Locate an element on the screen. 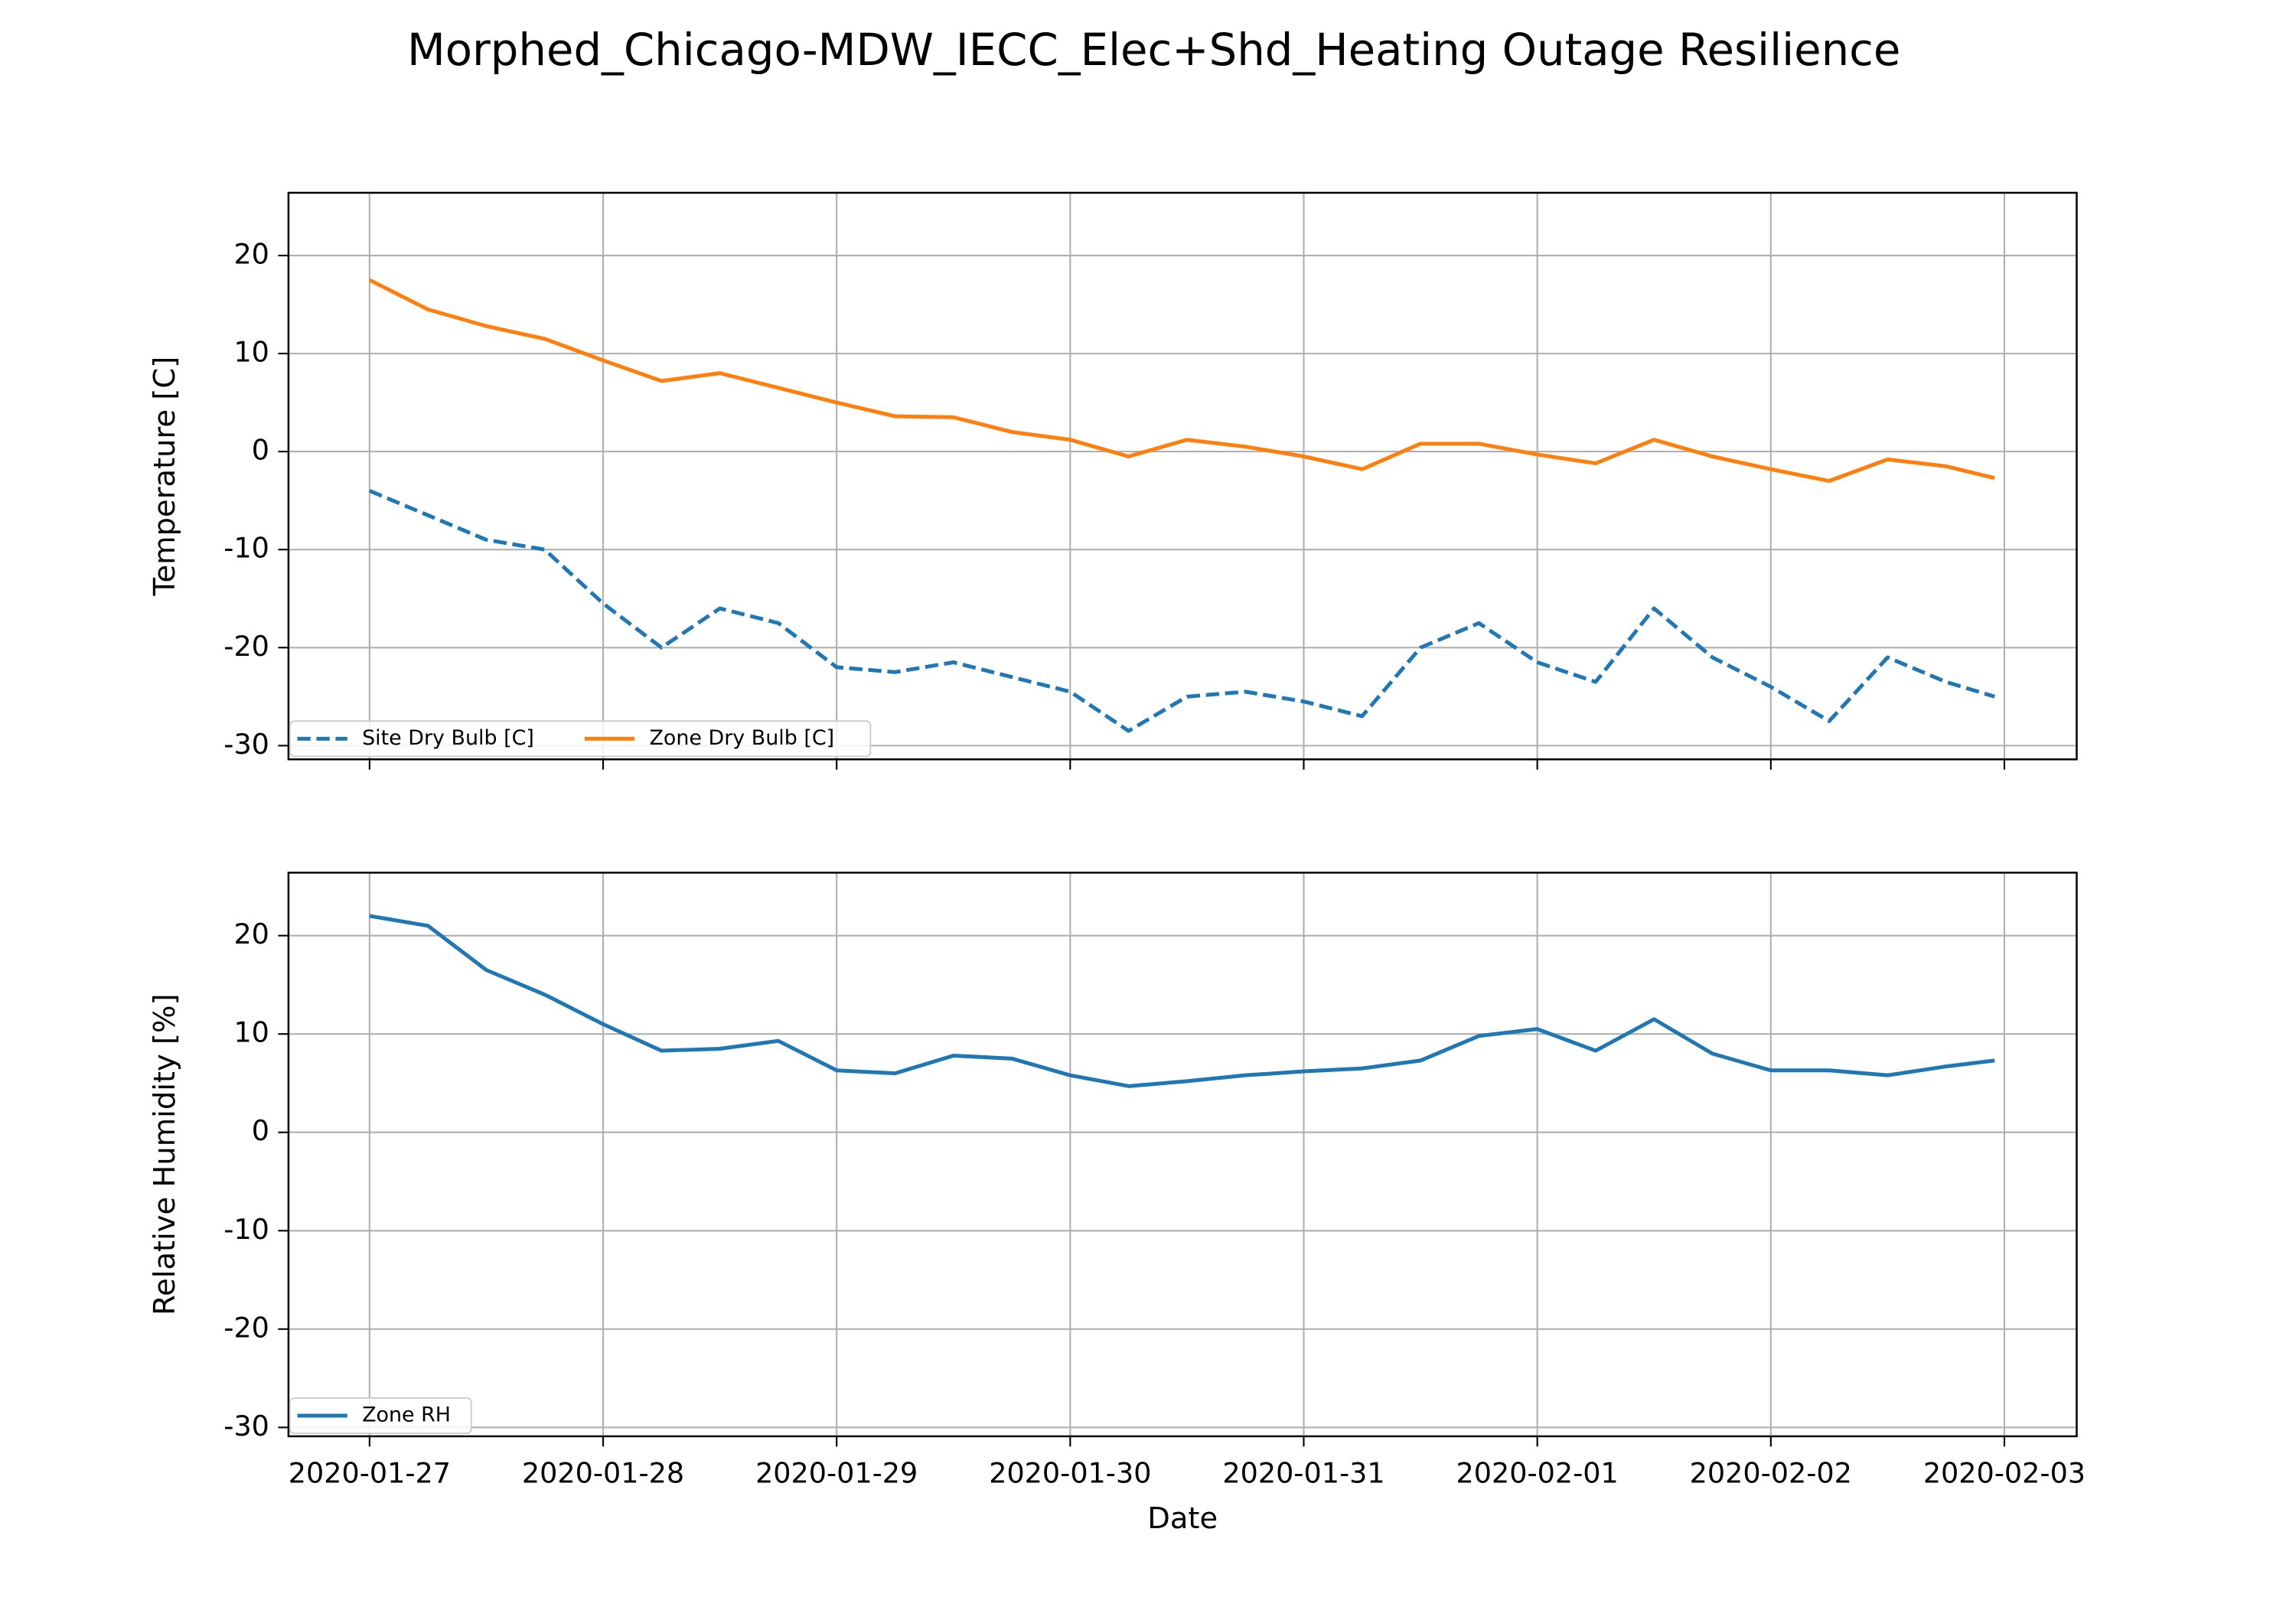 The height and width of the screenshot is (1607, 2296). y-axis-label: Temperature [C] is located at coordinates (165, 477).